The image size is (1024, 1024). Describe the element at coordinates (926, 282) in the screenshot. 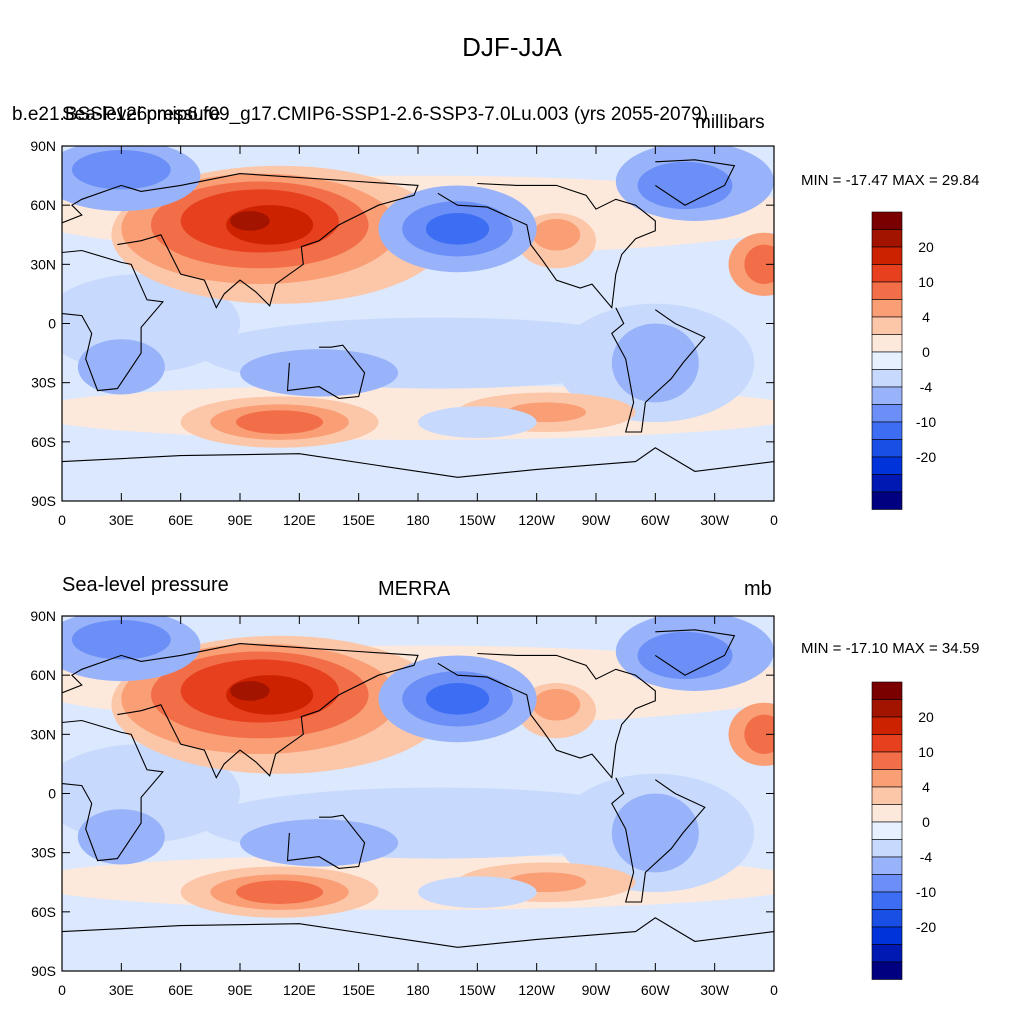

I see `model-colorbar-label: 10` at that location.